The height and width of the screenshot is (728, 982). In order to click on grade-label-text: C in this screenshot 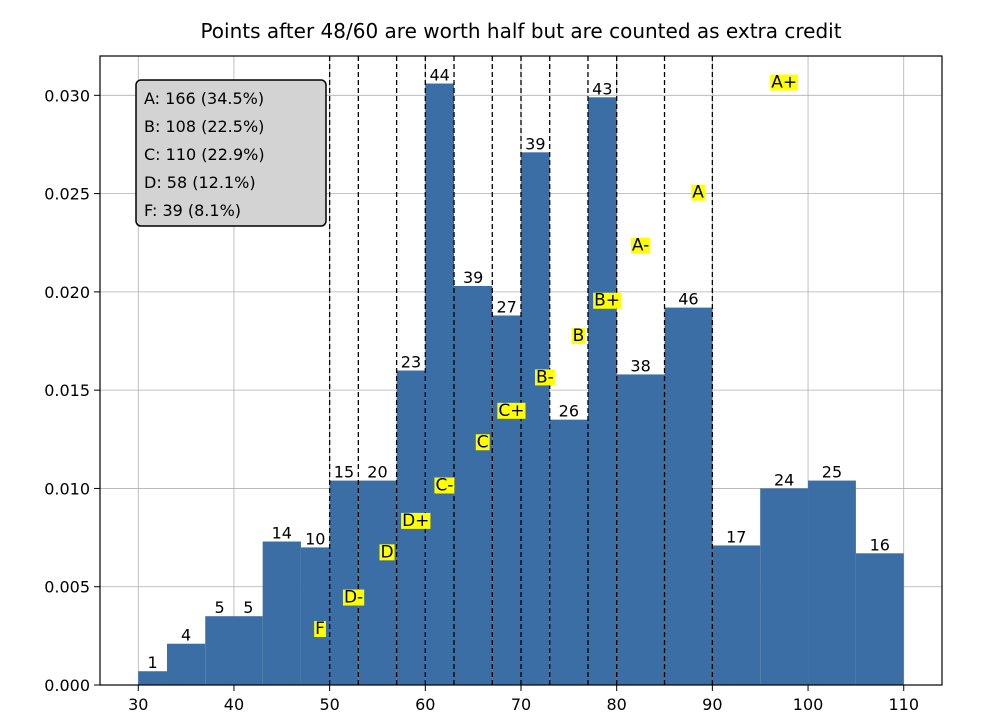, I will do `click(483, 442)`.